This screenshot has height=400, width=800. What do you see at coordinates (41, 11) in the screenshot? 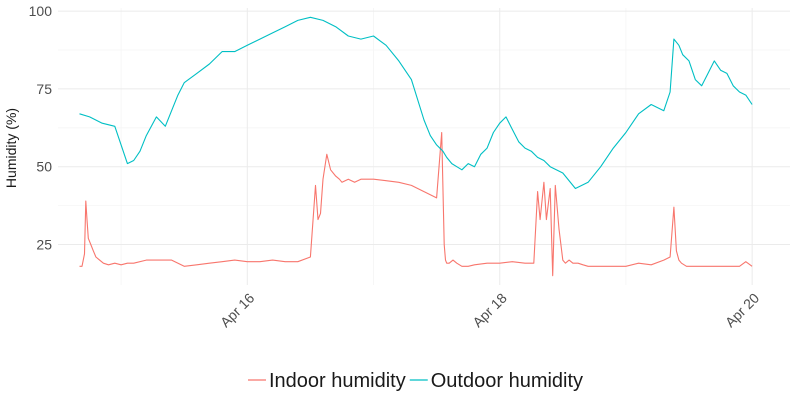
I see `y-tick-label: 100` at bounding box center [41, 11].